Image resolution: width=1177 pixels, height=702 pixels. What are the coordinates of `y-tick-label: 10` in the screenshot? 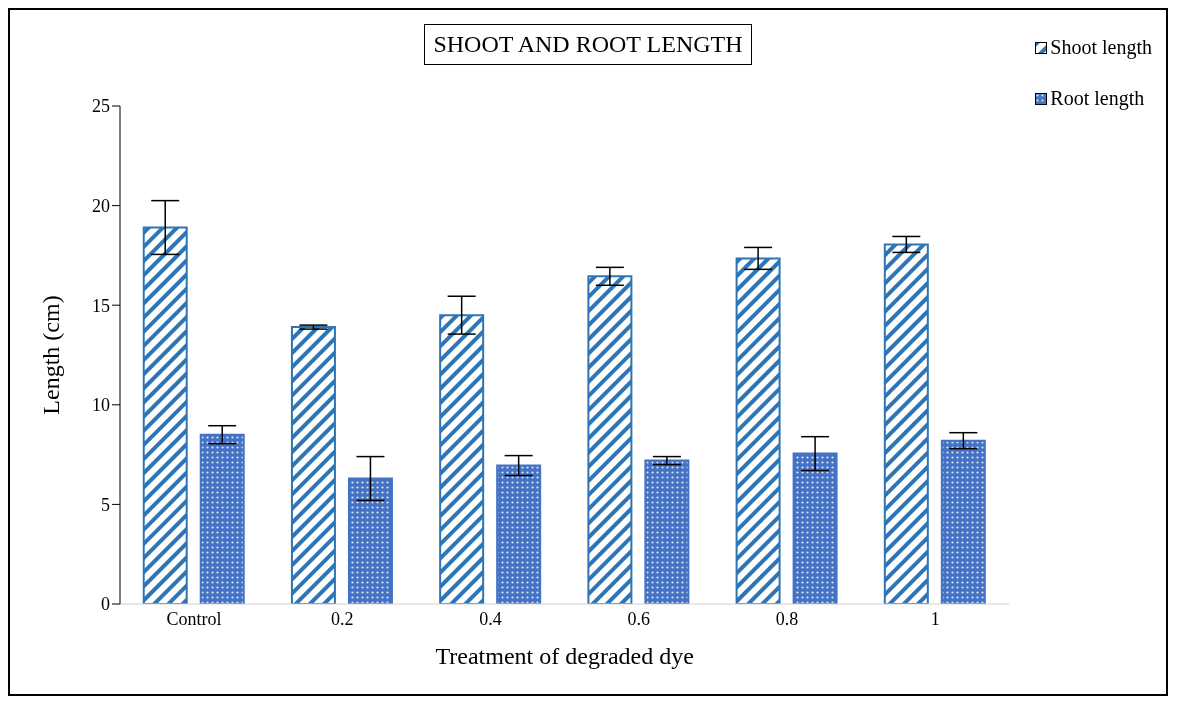 It's located at (101, 405).